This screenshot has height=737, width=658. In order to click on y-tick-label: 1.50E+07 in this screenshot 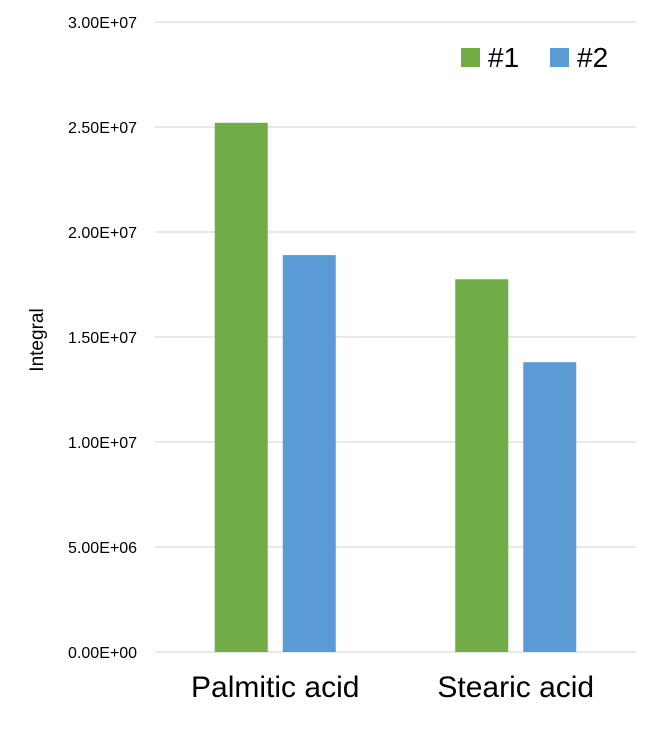, I will do `click(102, 338)`.